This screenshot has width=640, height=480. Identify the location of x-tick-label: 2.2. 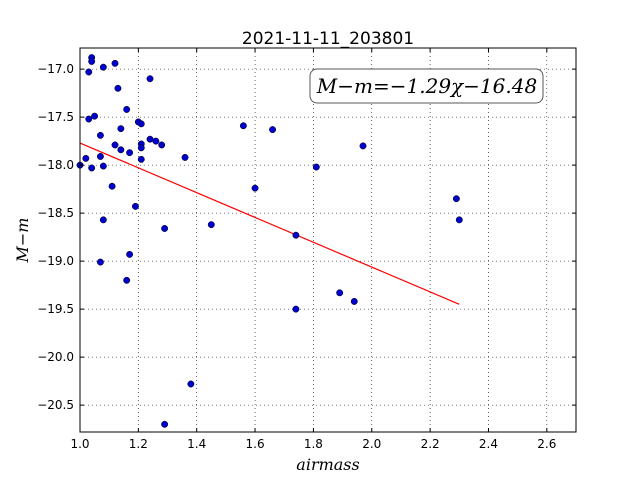
(430, 444).